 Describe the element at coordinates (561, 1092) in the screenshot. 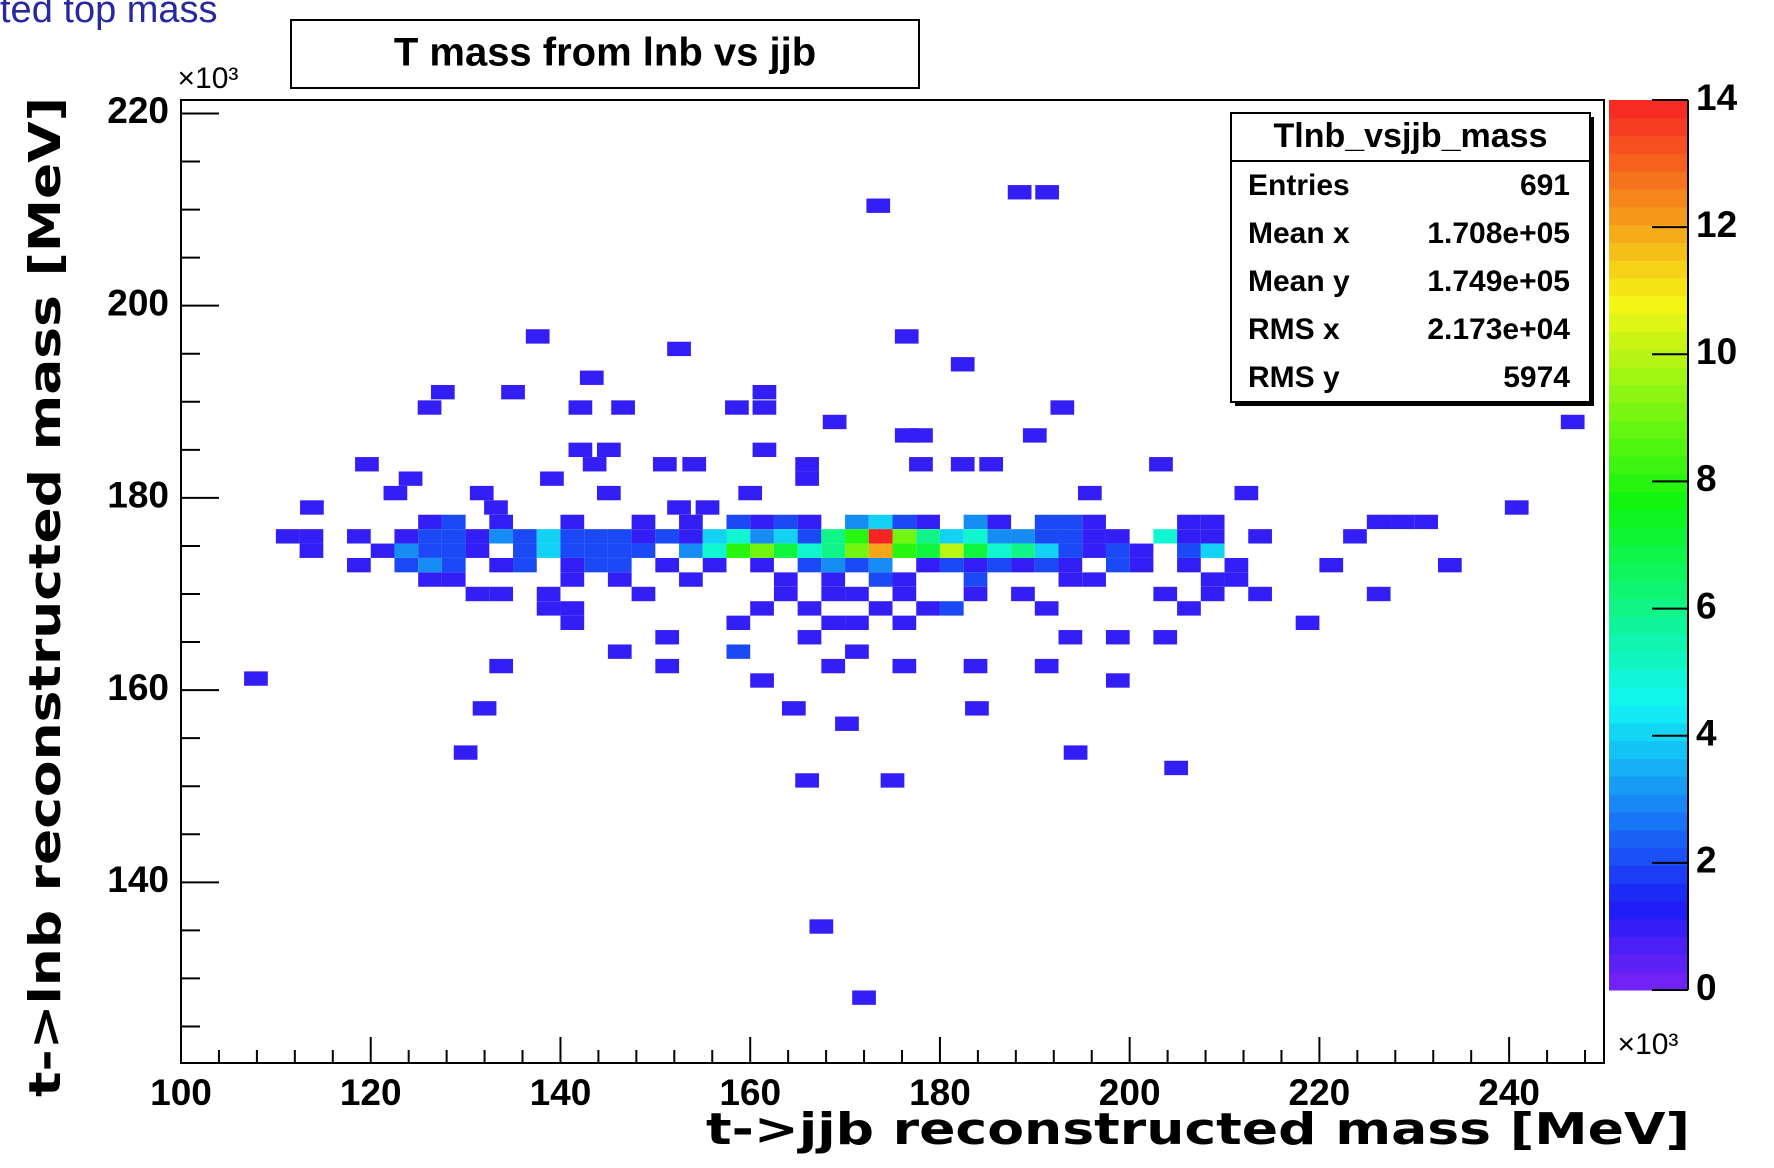

I see `x-tick-label: 140` at that location.